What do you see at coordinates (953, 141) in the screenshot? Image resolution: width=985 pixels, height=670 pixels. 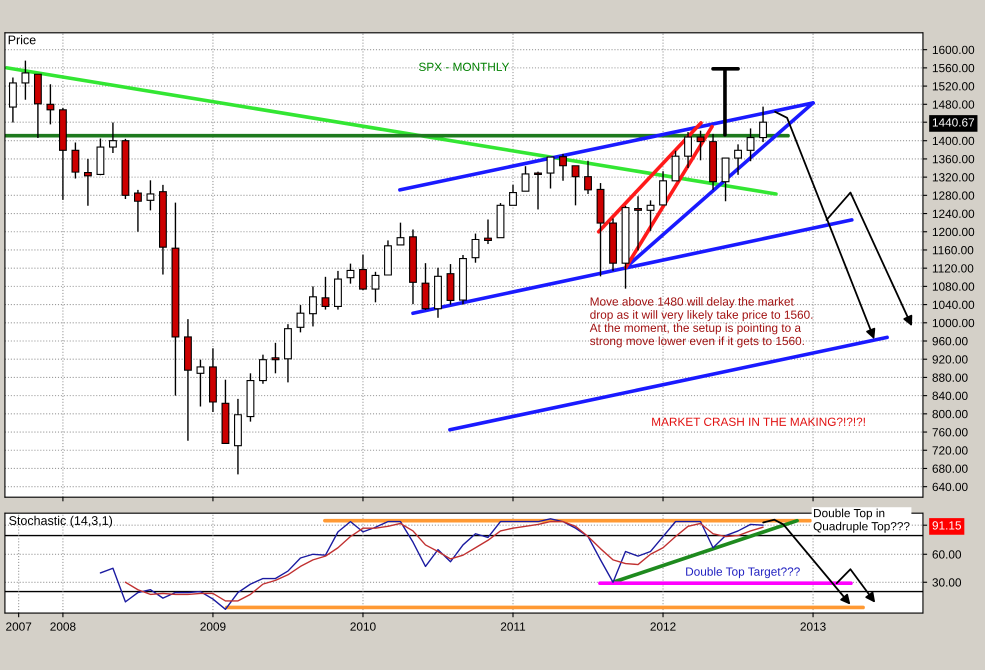 I see `y-tick-label: 1400.00` at bounding box center [953, 141].